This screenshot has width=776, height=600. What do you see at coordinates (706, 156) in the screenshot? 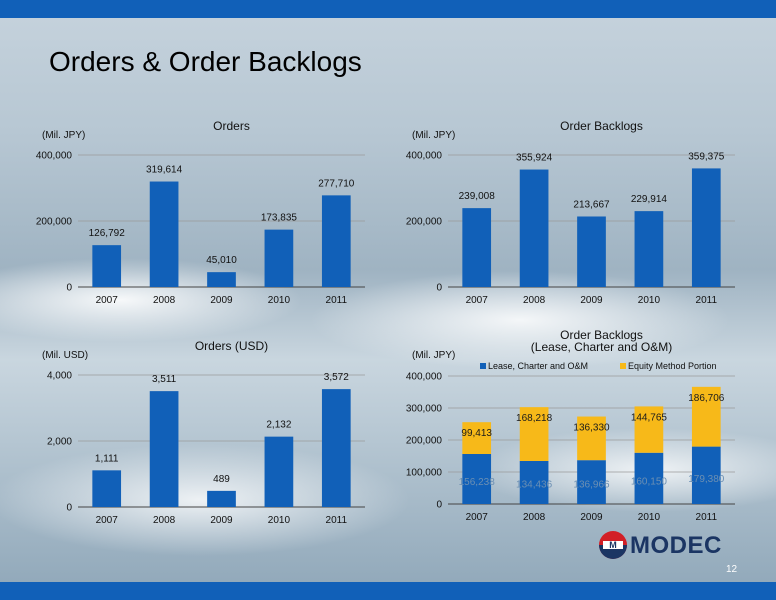
I see `bar-value-label: 359,375` at bounding box center [706, 156].